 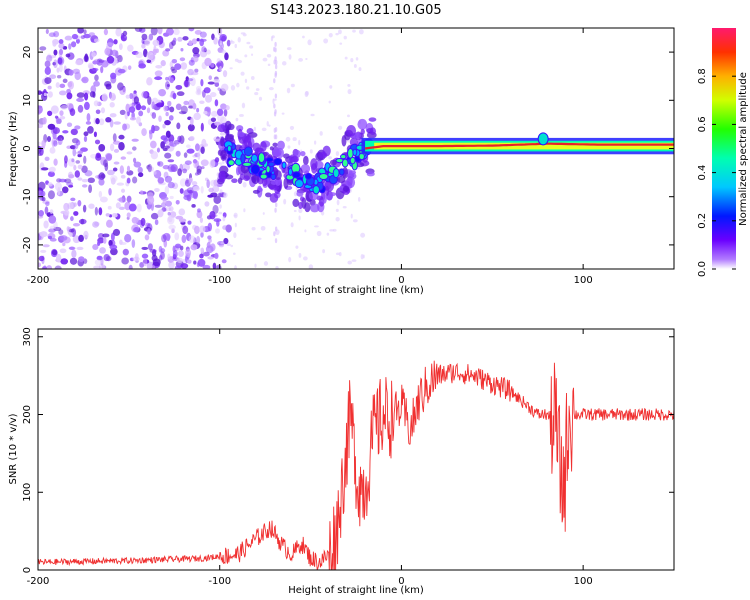 What do you see at coordinates (38, 280) in the screenshot?
I see `spectrogram-xtick-label: -200` at bounding box center [38, 280].